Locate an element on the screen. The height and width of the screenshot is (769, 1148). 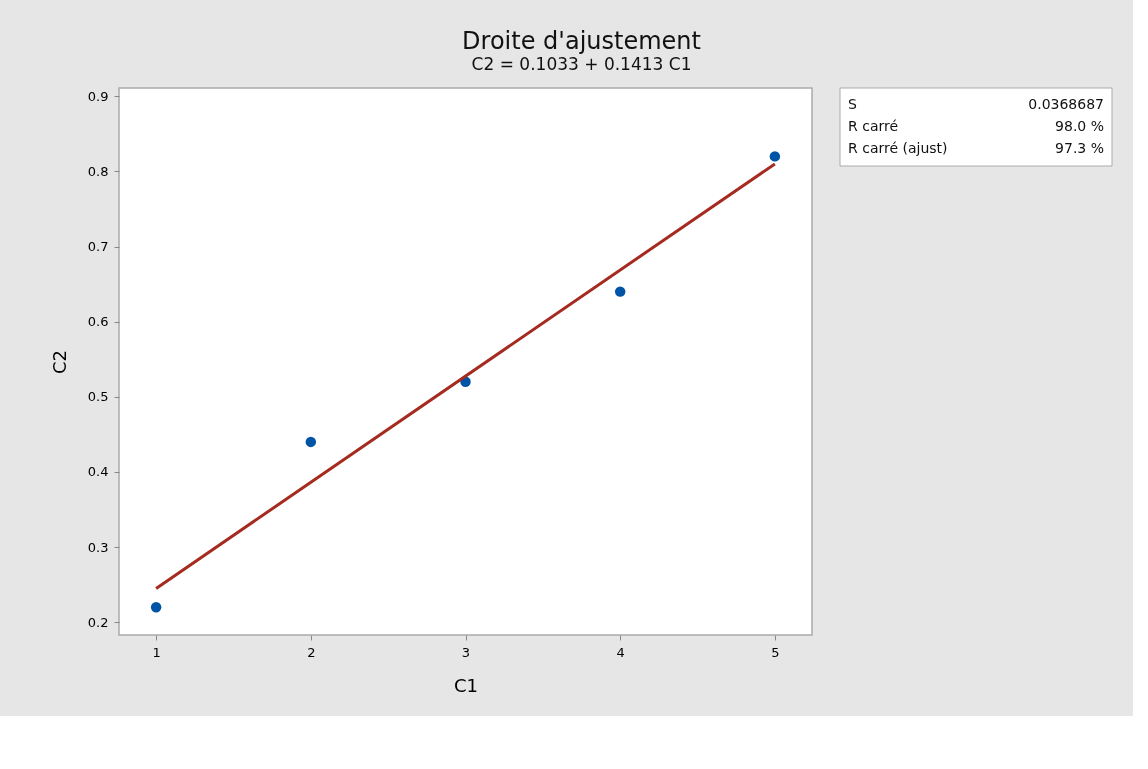
x-tick-label: 2 is located at coordinates (311, 652).